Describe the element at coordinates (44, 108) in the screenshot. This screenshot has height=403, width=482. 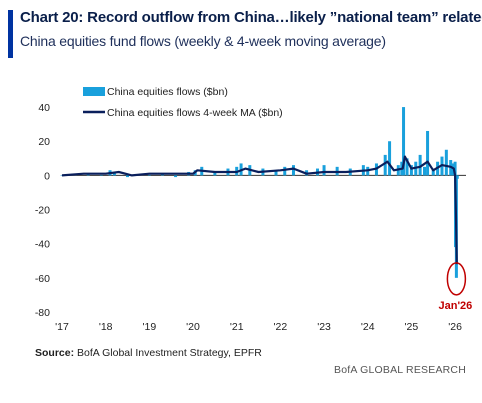
I see `y-tick-label: 40` at that location.